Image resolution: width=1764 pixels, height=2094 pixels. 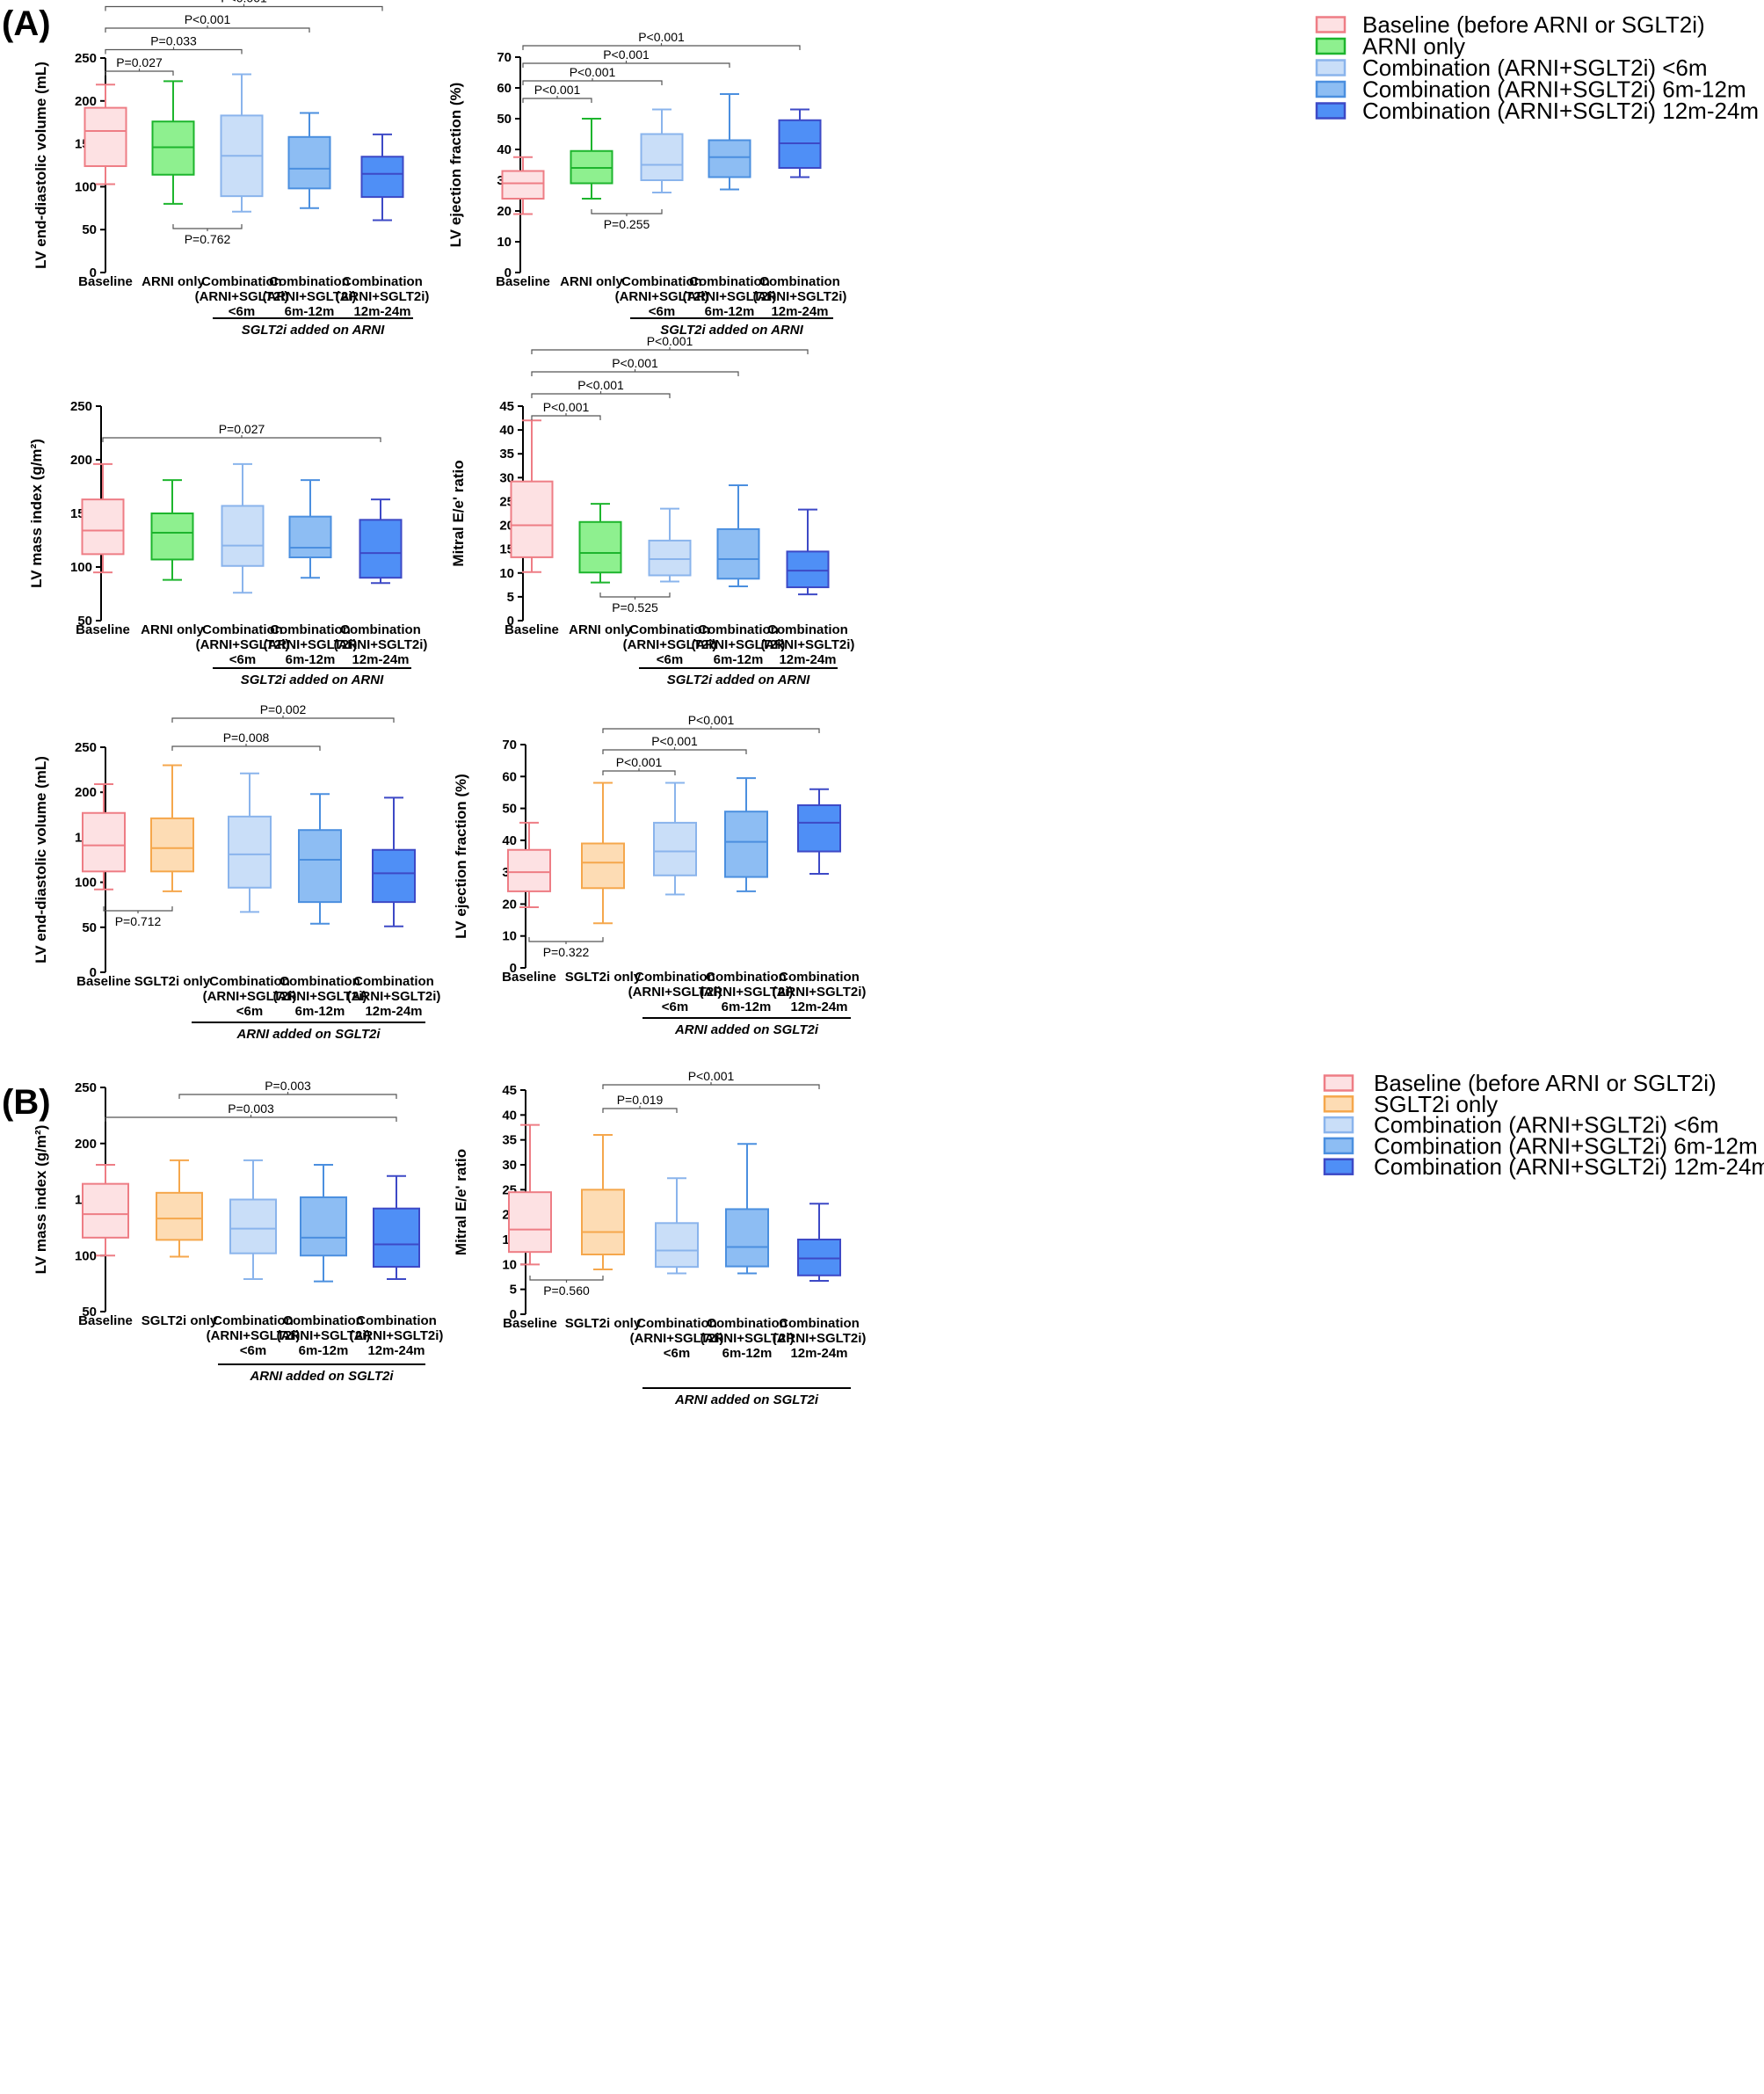 What do you see at coordinates (461, 1202) in the screenshot?
I see `y-axis-label: Mitral E/e' ratio` at bounding box center [461, 1202].